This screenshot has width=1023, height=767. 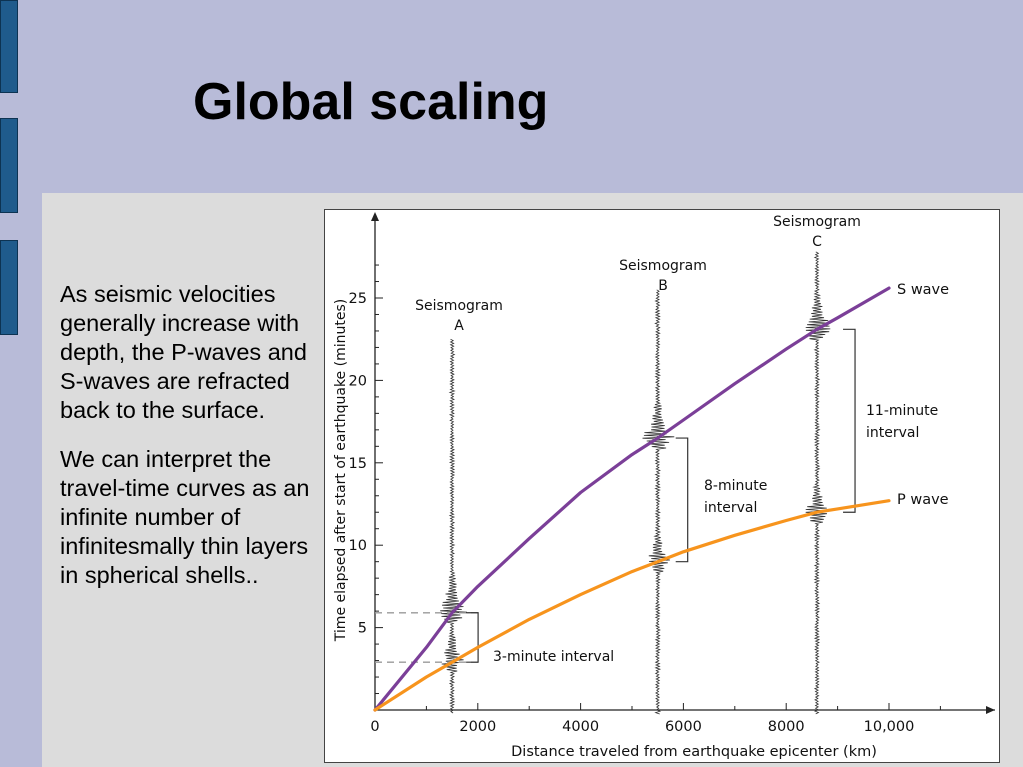 What do you see at coordinates (923, 290) in the screenshot?
I see `s-wave-label: S wave` at bounding box center [923, 290].